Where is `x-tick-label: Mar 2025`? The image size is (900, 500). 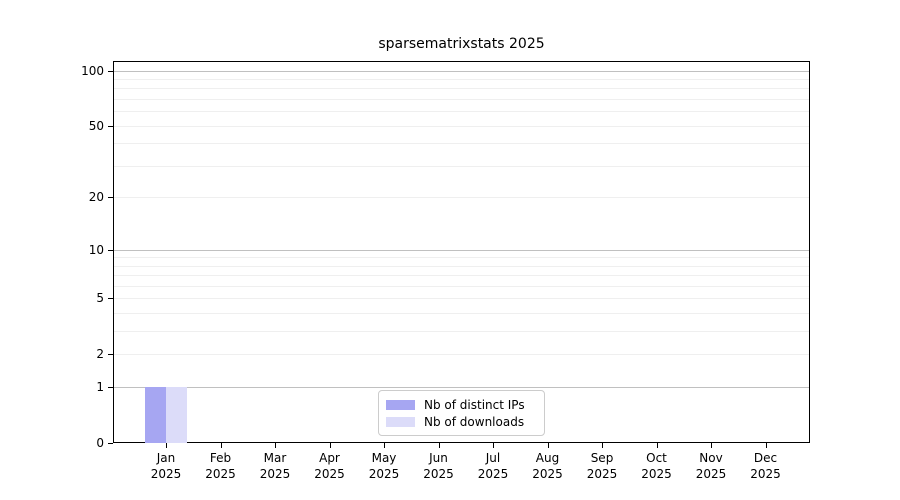
x-tick-label: Mar 2025 is located at coordinates (275, 466).